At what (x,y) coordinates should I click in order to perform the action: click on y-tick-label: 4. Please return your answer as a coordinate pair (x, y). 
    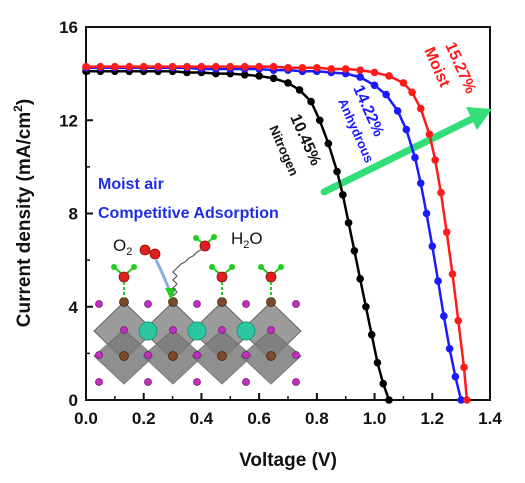
    Looking at the image, I should click on (74, 307).